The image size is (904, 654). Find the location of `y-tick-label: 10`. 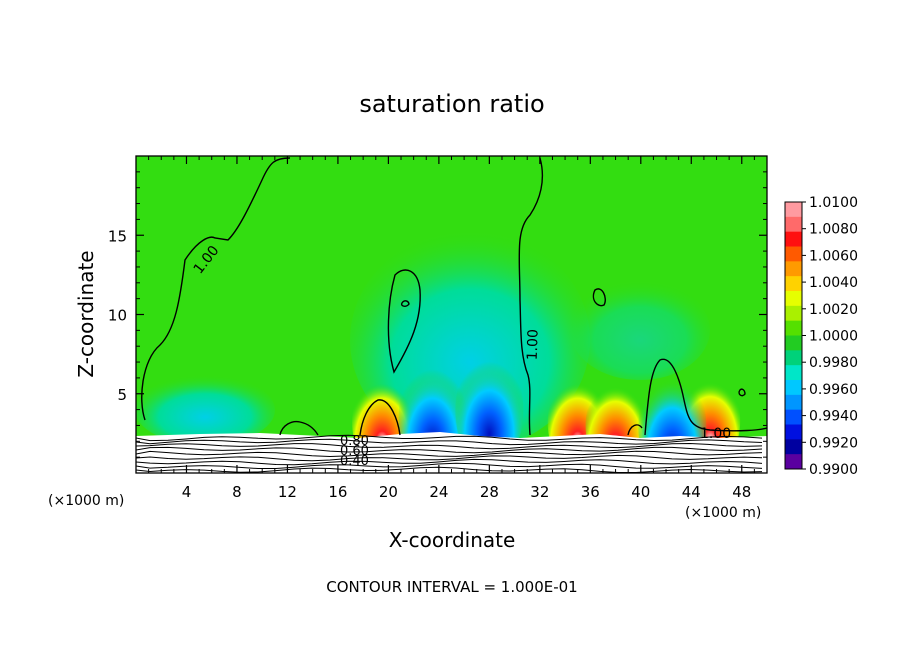

y-tick-label: 10 is located at coordinates (117, 316).